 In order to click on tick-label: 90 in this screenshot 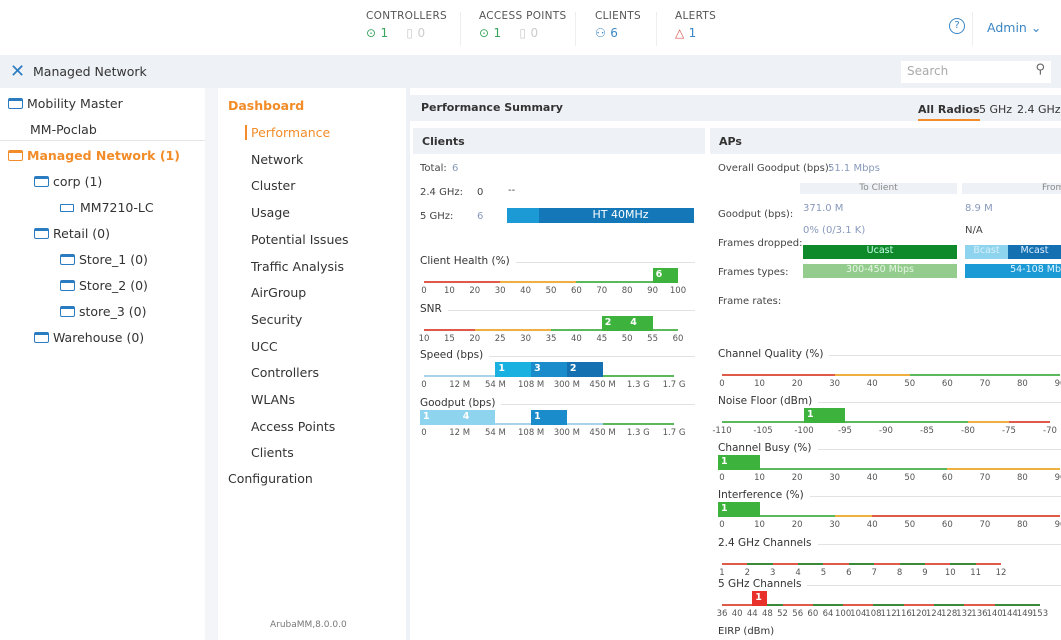, I will do `click(653, 291)`.